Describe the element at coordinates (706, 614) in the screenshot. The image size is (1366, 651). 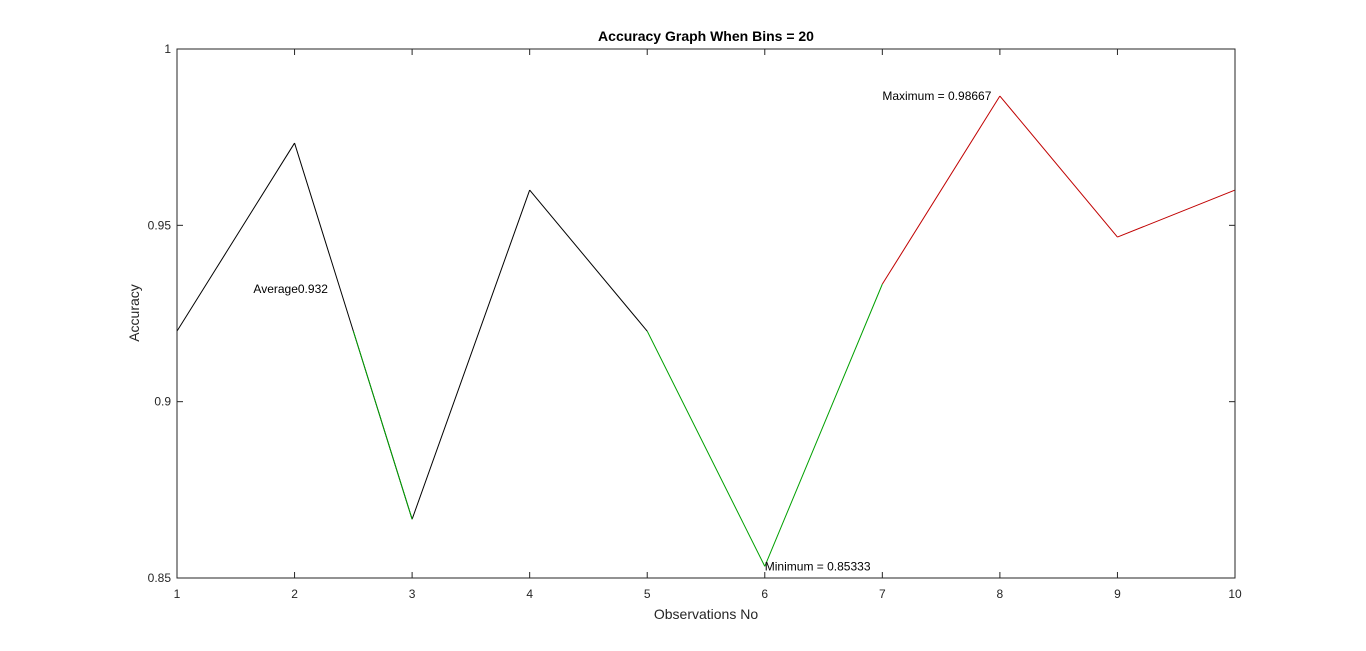
I see `x-axis-label: Observations No` at that location.